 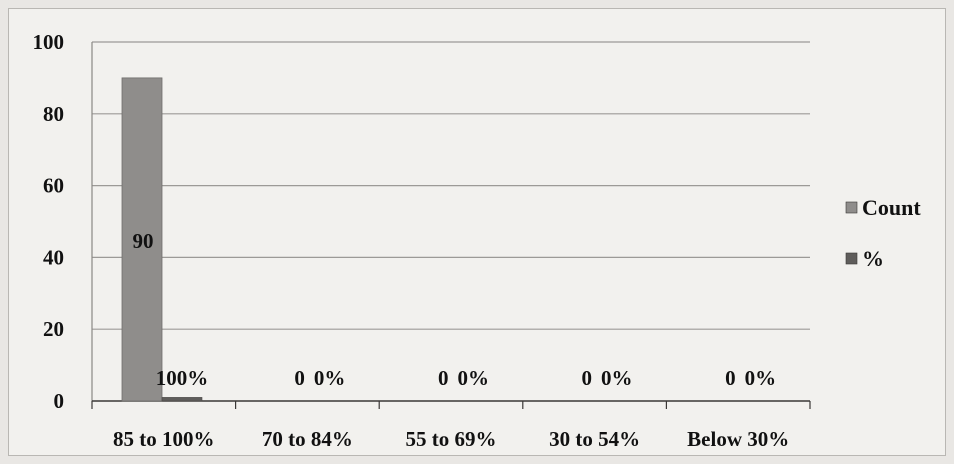 I want to click on legend-label: Count, so click(x=891, y=207).